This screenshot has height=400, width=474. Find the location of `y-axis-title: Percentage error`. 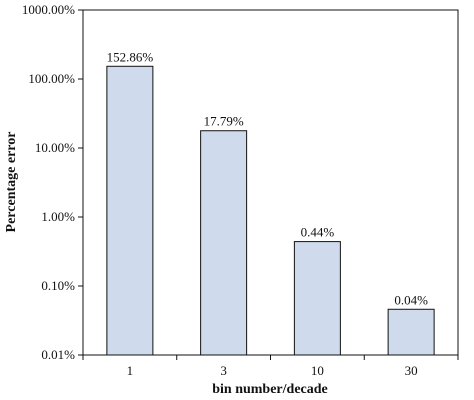

y-axis-title: Percentage error is located at coordinates (11, 182).